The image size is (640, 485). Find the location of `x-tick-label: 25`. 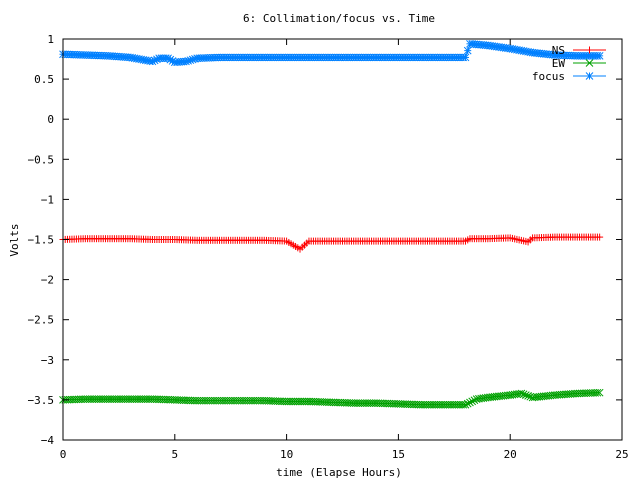

x-tick-label: 25 is located at coordinates (621, 454).